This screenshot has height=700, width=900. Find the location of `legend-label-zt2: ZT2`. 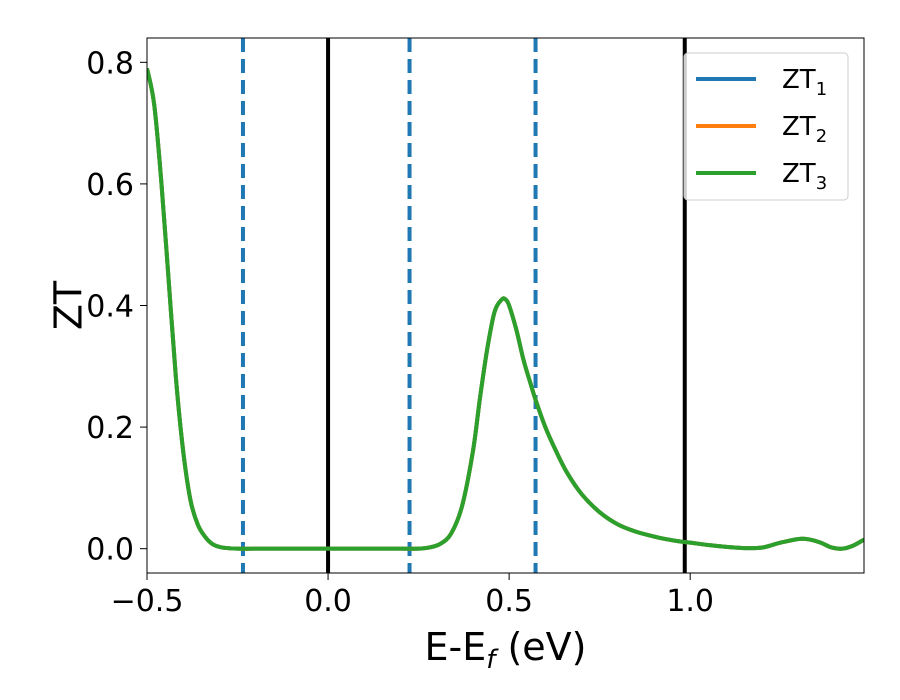

legend-label-zt2: ZT2 is located at coordinates (804, 129).